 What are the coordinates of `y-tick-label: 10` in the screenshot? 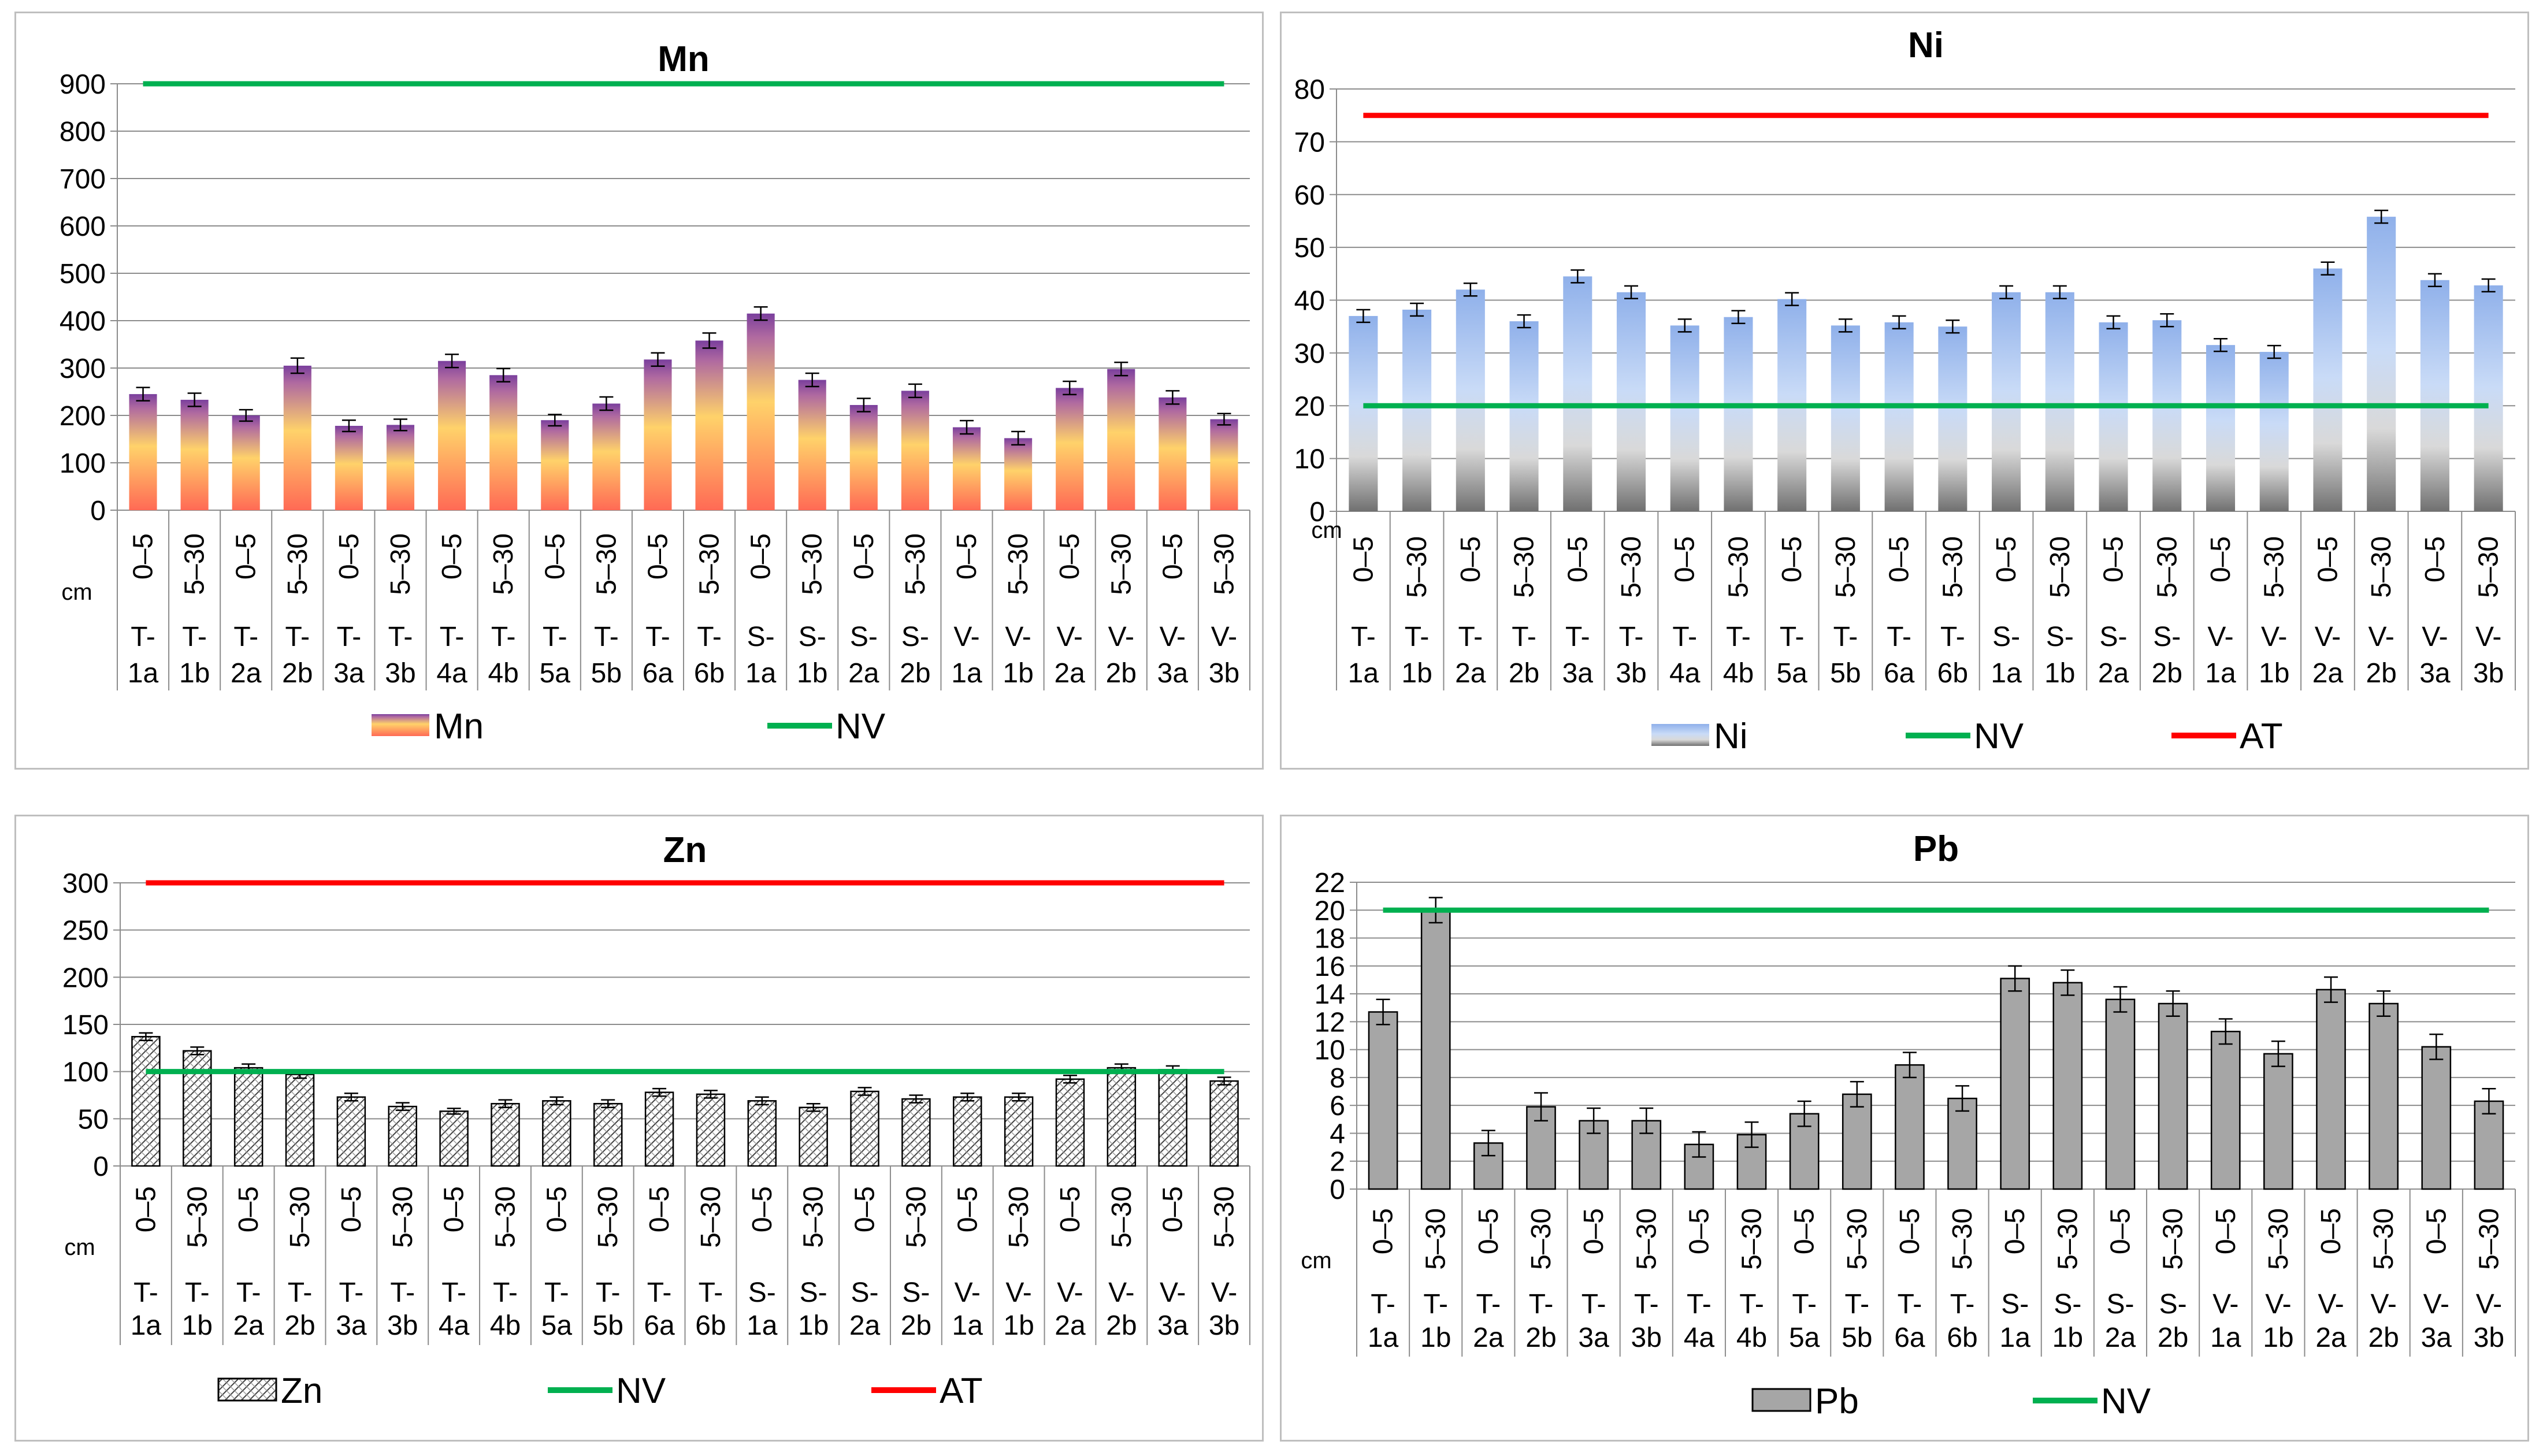 It's located at (1330, 1050).